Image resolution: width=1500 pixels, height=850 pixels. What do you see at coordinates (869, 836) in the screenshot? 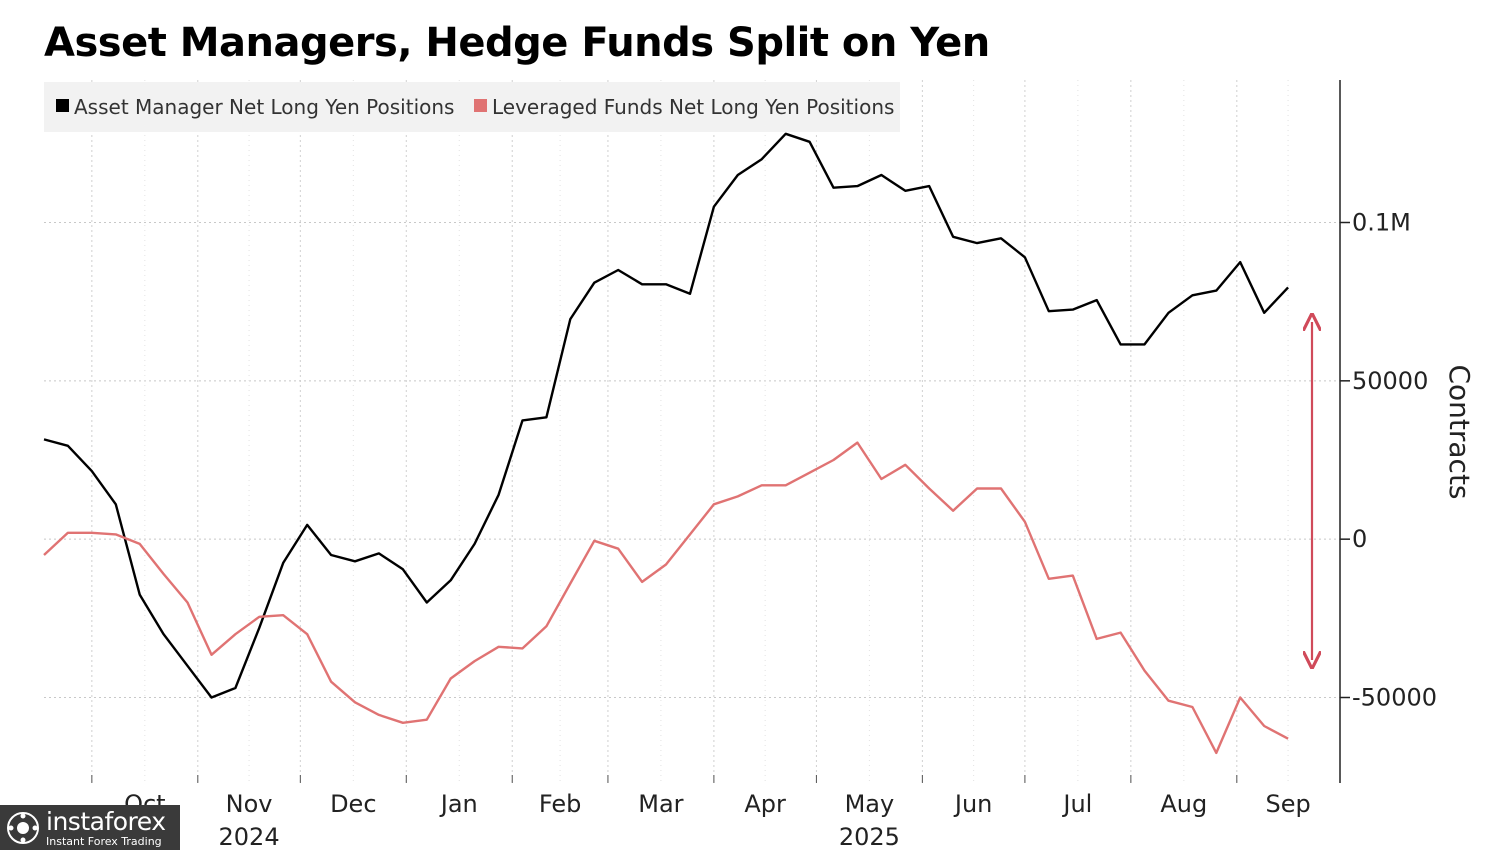
I see `x-year-label: 2025` at bounding box center [869, 836].